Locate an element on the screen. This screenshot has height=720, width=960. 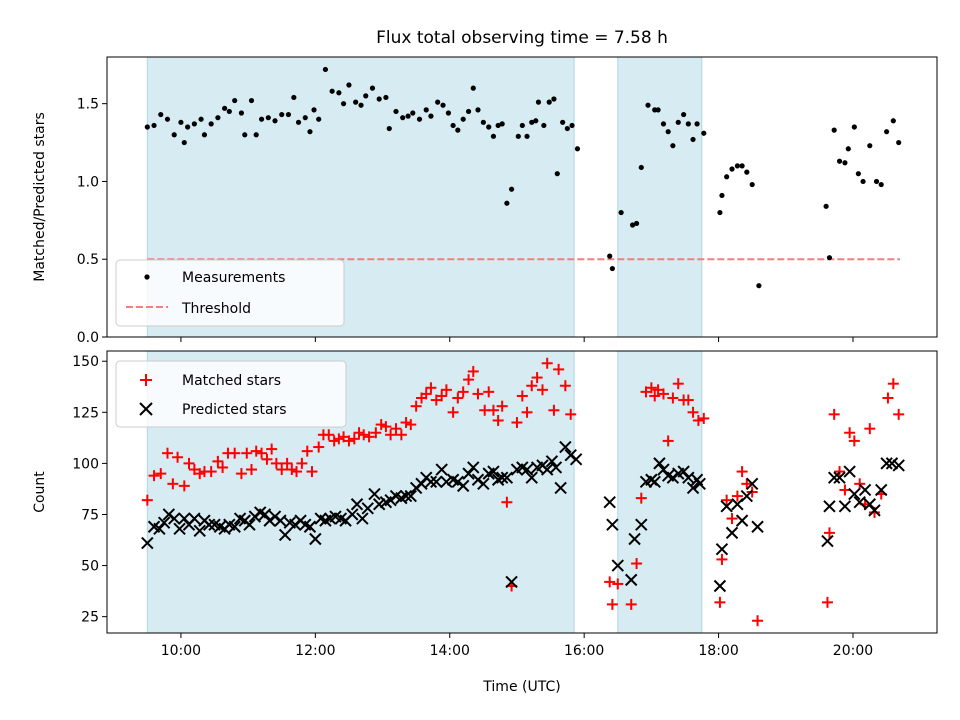
y-tick-label: 0.0 is located at coordinates (88, 338).